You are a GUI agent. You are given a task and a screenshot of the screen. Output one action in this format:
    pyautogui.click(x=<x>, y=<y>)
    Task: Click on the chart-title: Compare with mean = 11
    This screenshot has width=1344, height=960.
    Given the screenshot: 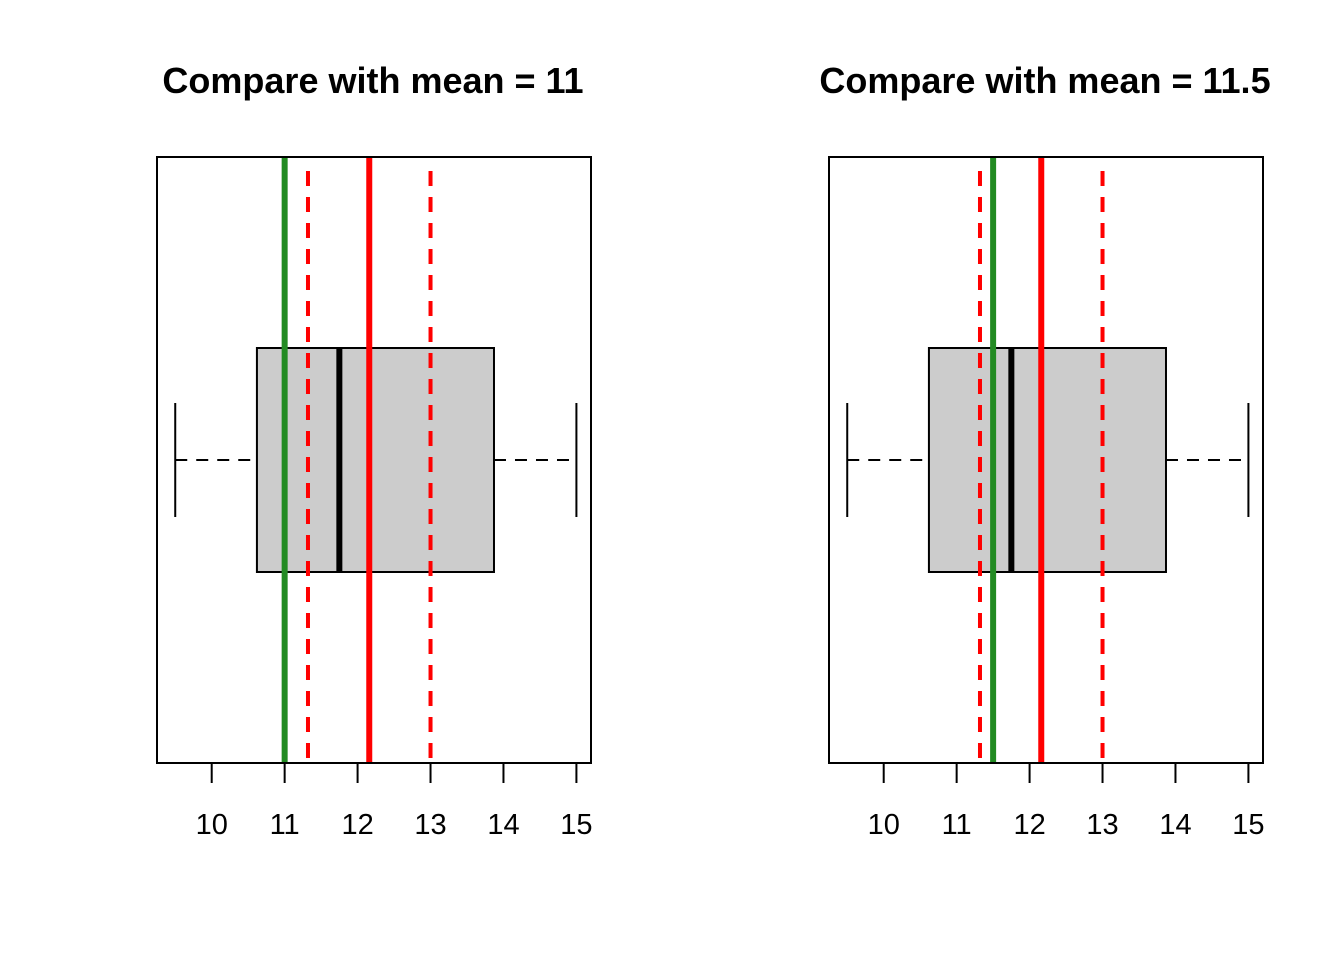 What is the action you would take?
    pyautogui.click(x=372, y=80)
    